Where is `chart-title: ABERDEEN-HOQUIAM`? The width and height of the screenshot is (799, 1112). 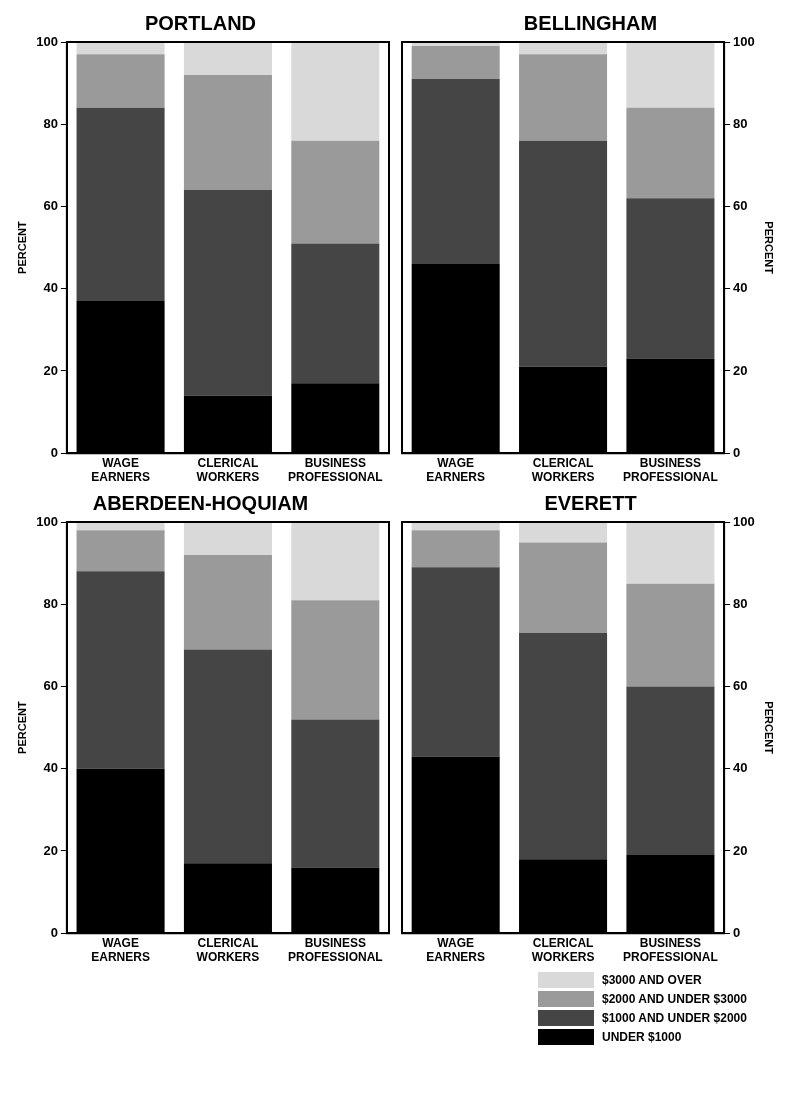 chart-title: ABERDEEN-HOQUIAM is located at coordinates (200, 502).